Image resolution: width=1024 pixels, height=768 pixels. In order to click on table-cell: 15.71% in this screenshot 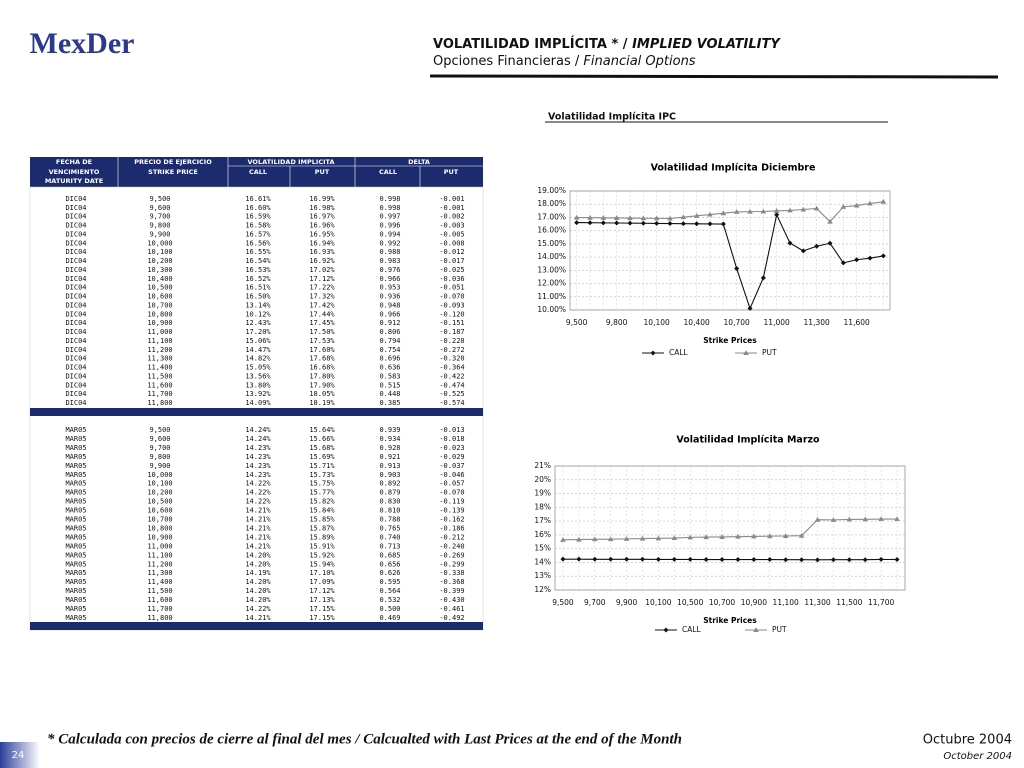, I will do `click(322, 466)`.